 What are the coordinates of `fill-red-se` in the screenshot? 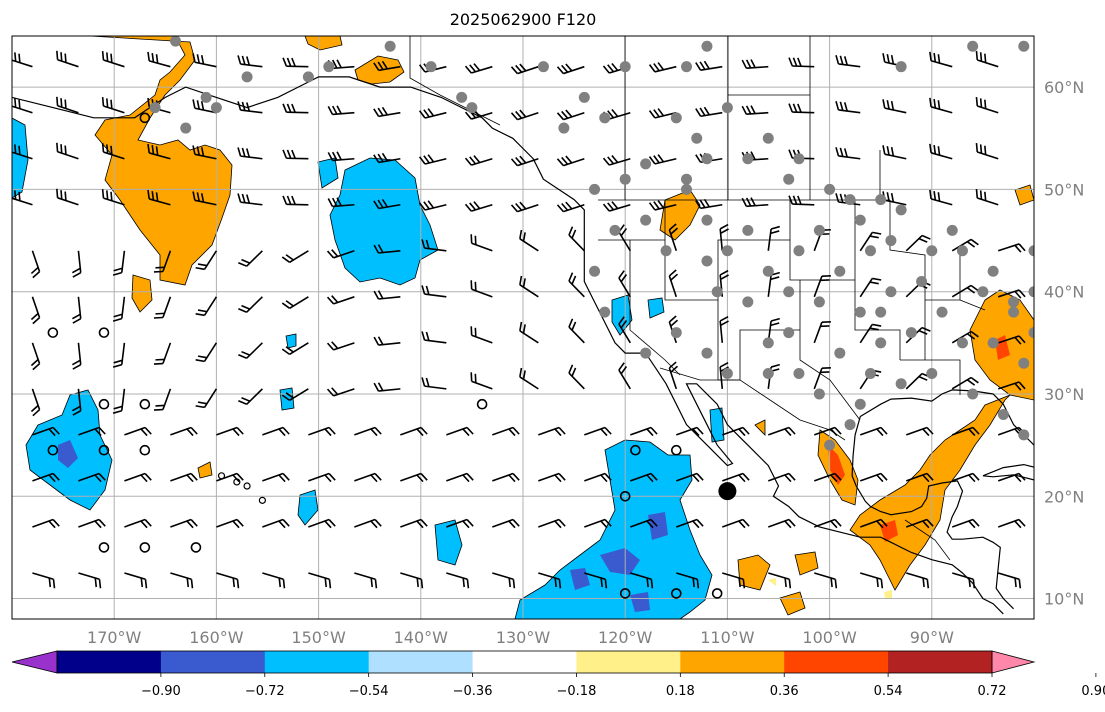 It's located at (1002, 347).